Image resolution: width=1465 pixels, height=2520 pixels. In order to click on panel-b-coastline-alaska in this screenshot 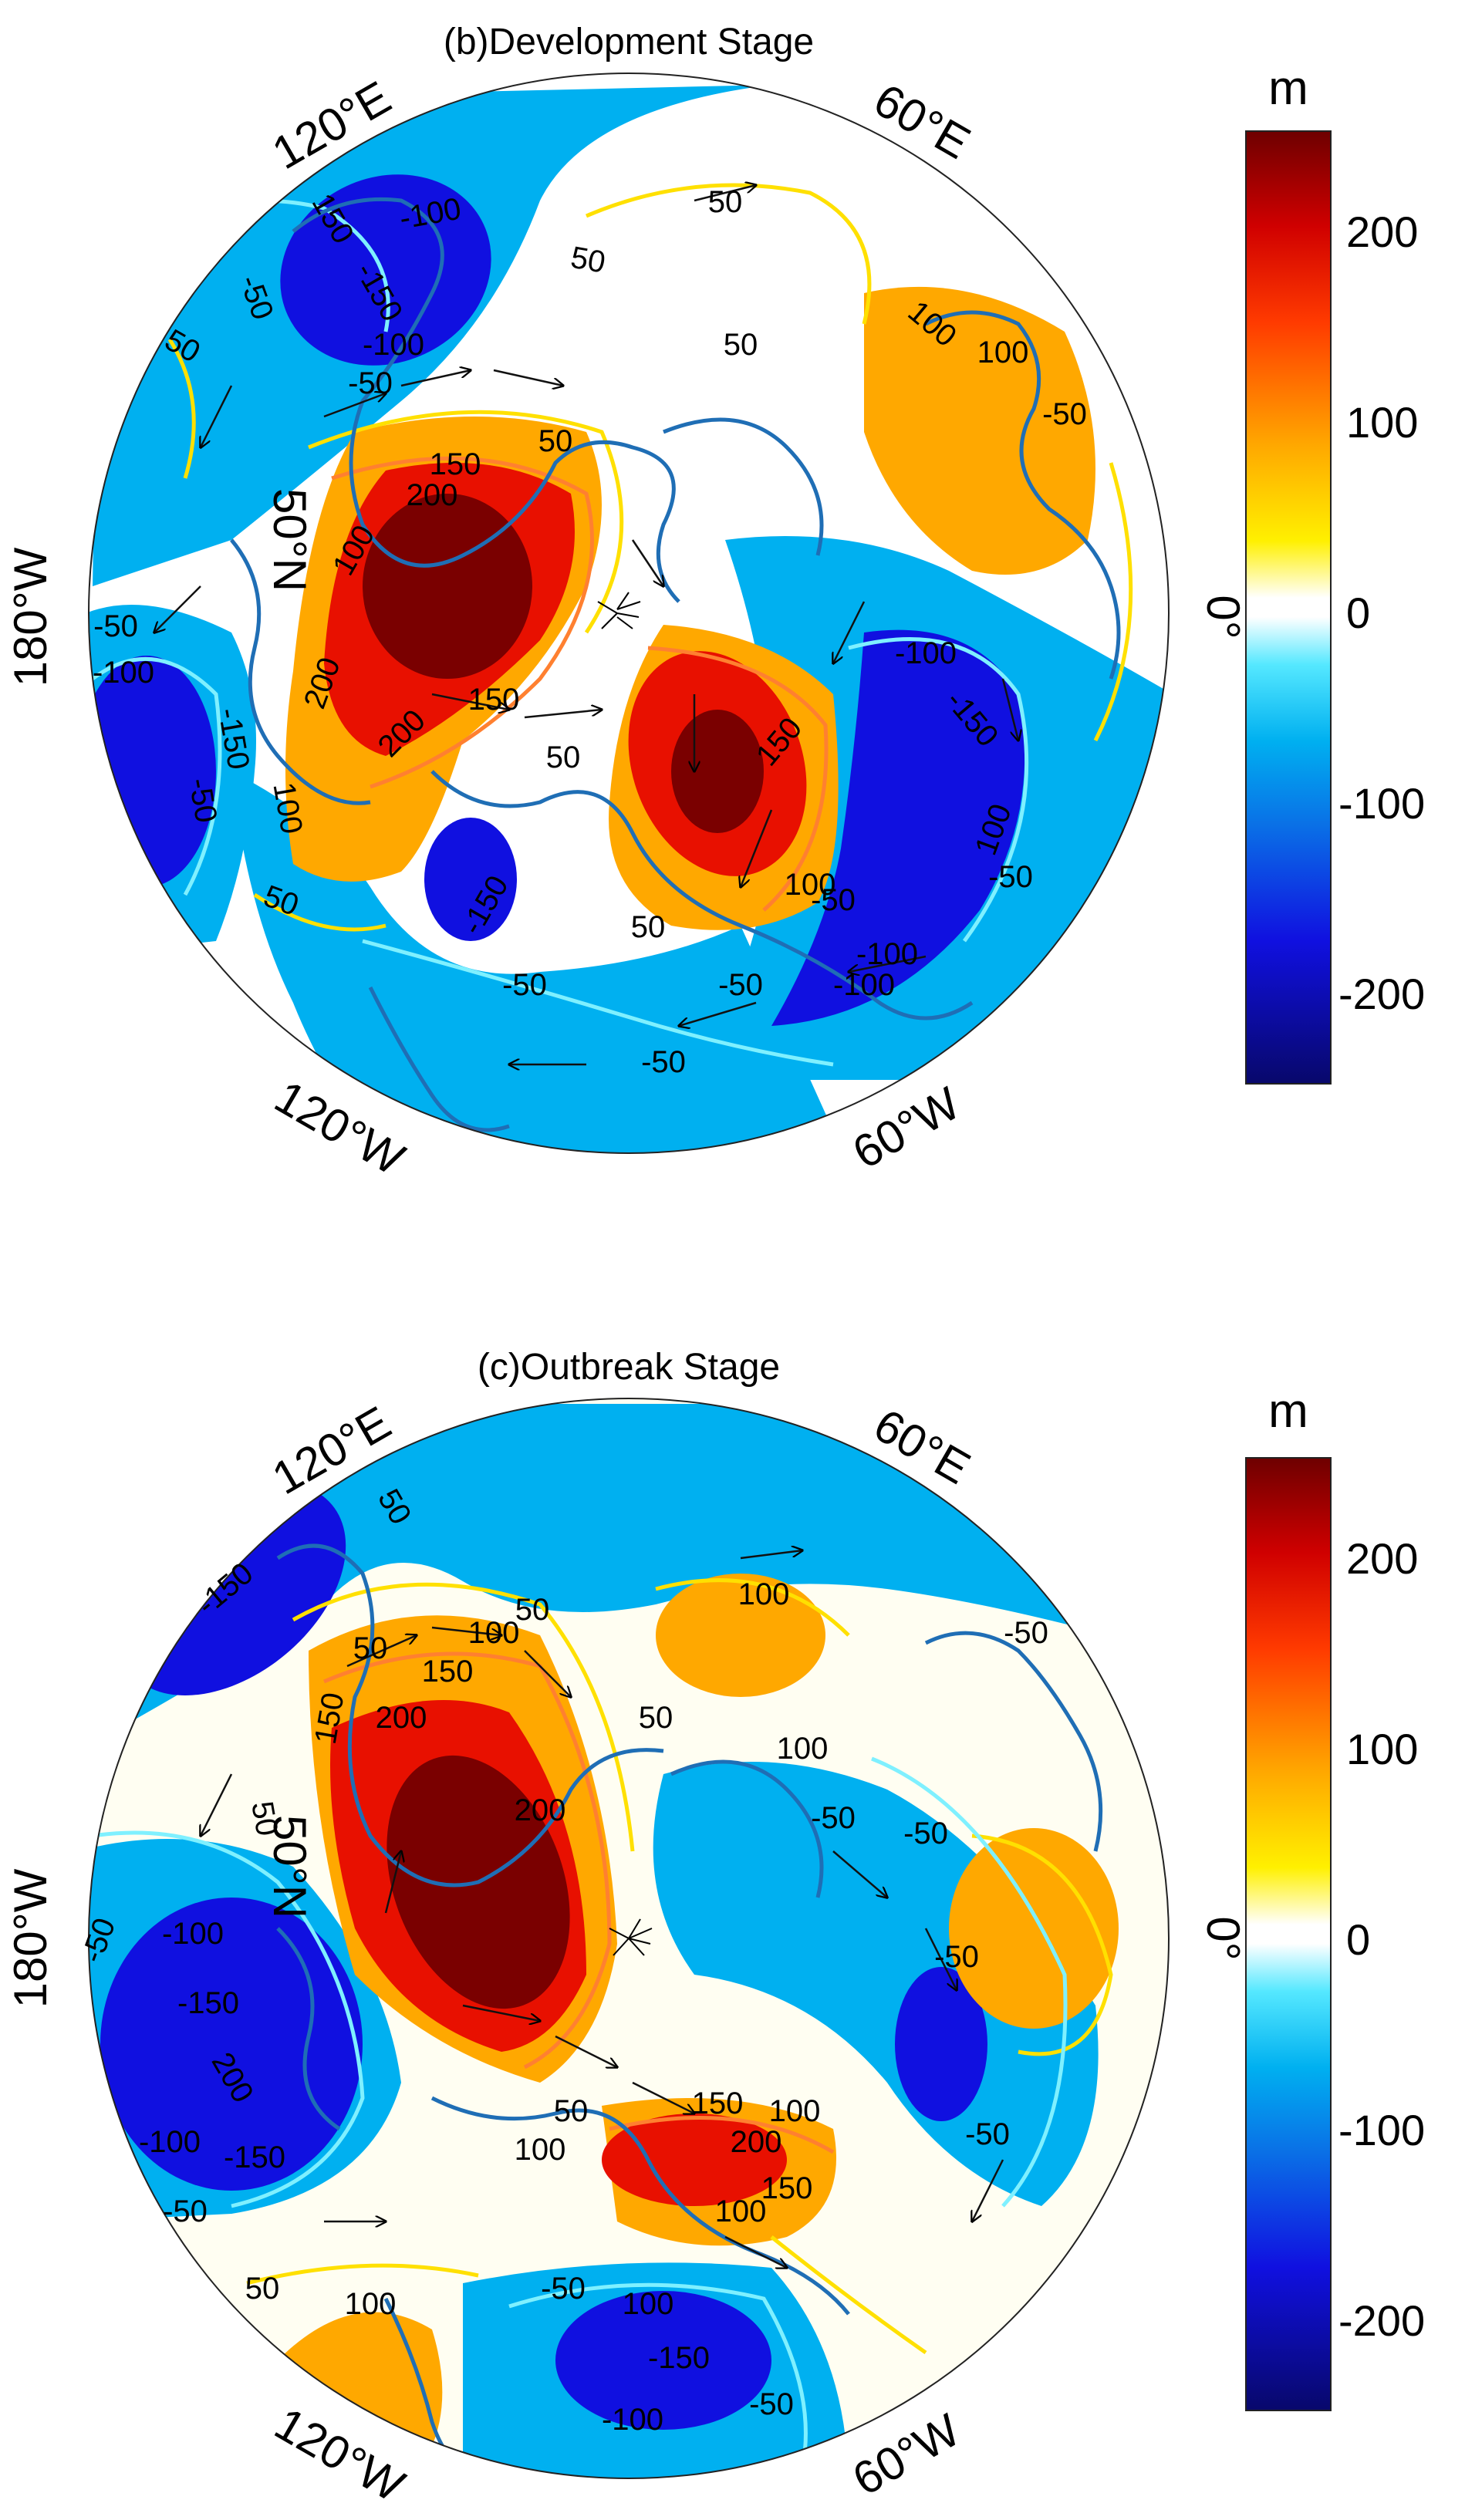, I will do `click(300, 671)`.